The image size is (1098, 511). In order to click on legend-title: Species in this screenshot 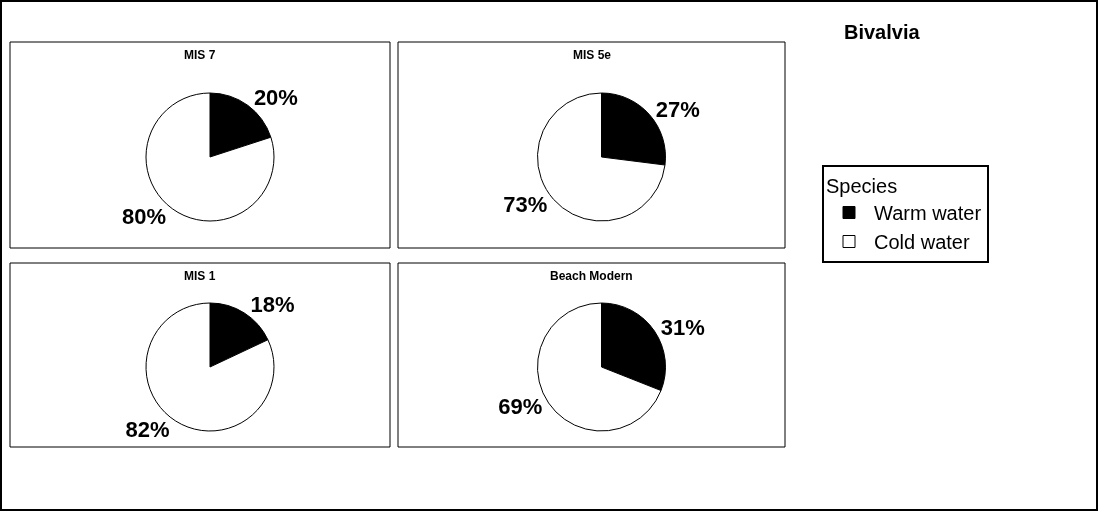, I will do `click(862, 186)`.